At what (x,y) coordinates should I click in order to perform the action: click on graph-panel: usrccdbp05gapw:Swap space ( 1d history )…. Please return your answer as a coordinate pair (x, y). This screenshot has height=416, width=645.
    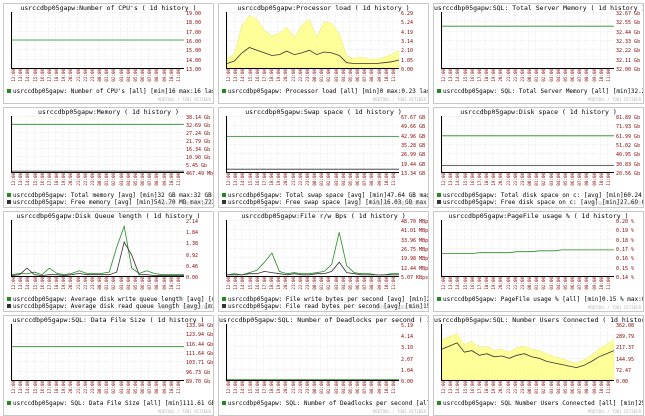
    Looking at the image, I should click on (323, 157).